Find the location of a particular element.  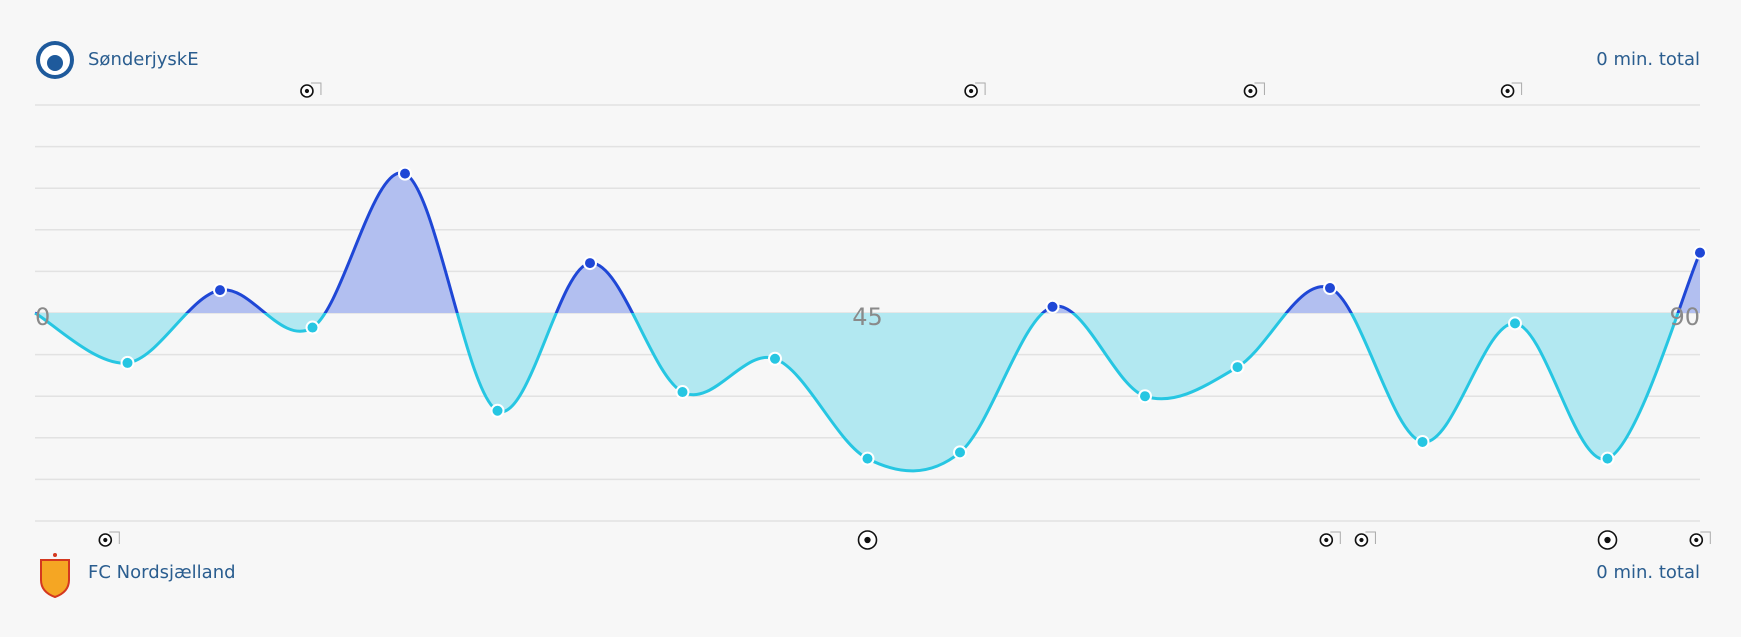

x-tick-label: 45 is located at coordinates (867, 317).